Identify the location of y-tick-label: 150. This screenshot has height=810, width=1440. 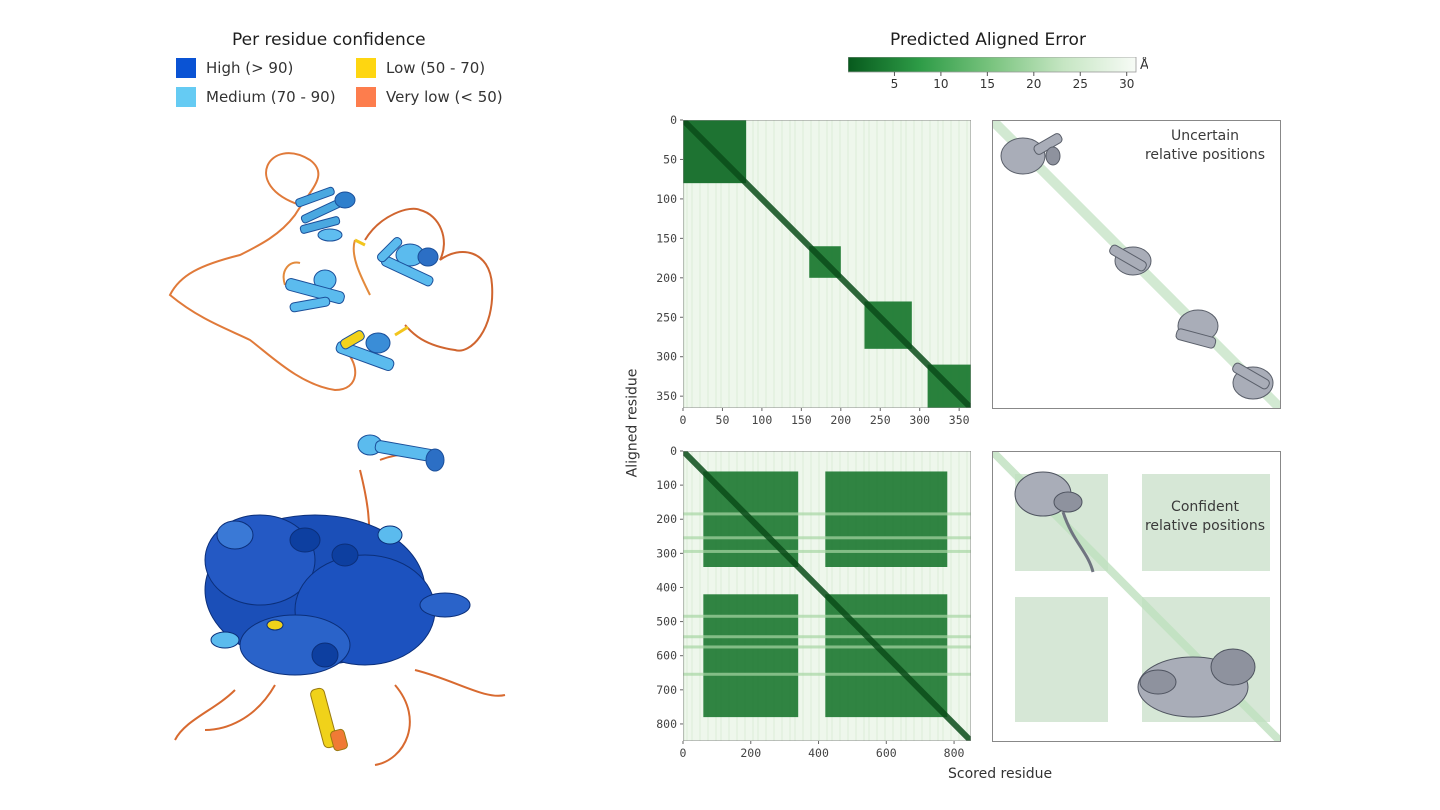
(666, 238).